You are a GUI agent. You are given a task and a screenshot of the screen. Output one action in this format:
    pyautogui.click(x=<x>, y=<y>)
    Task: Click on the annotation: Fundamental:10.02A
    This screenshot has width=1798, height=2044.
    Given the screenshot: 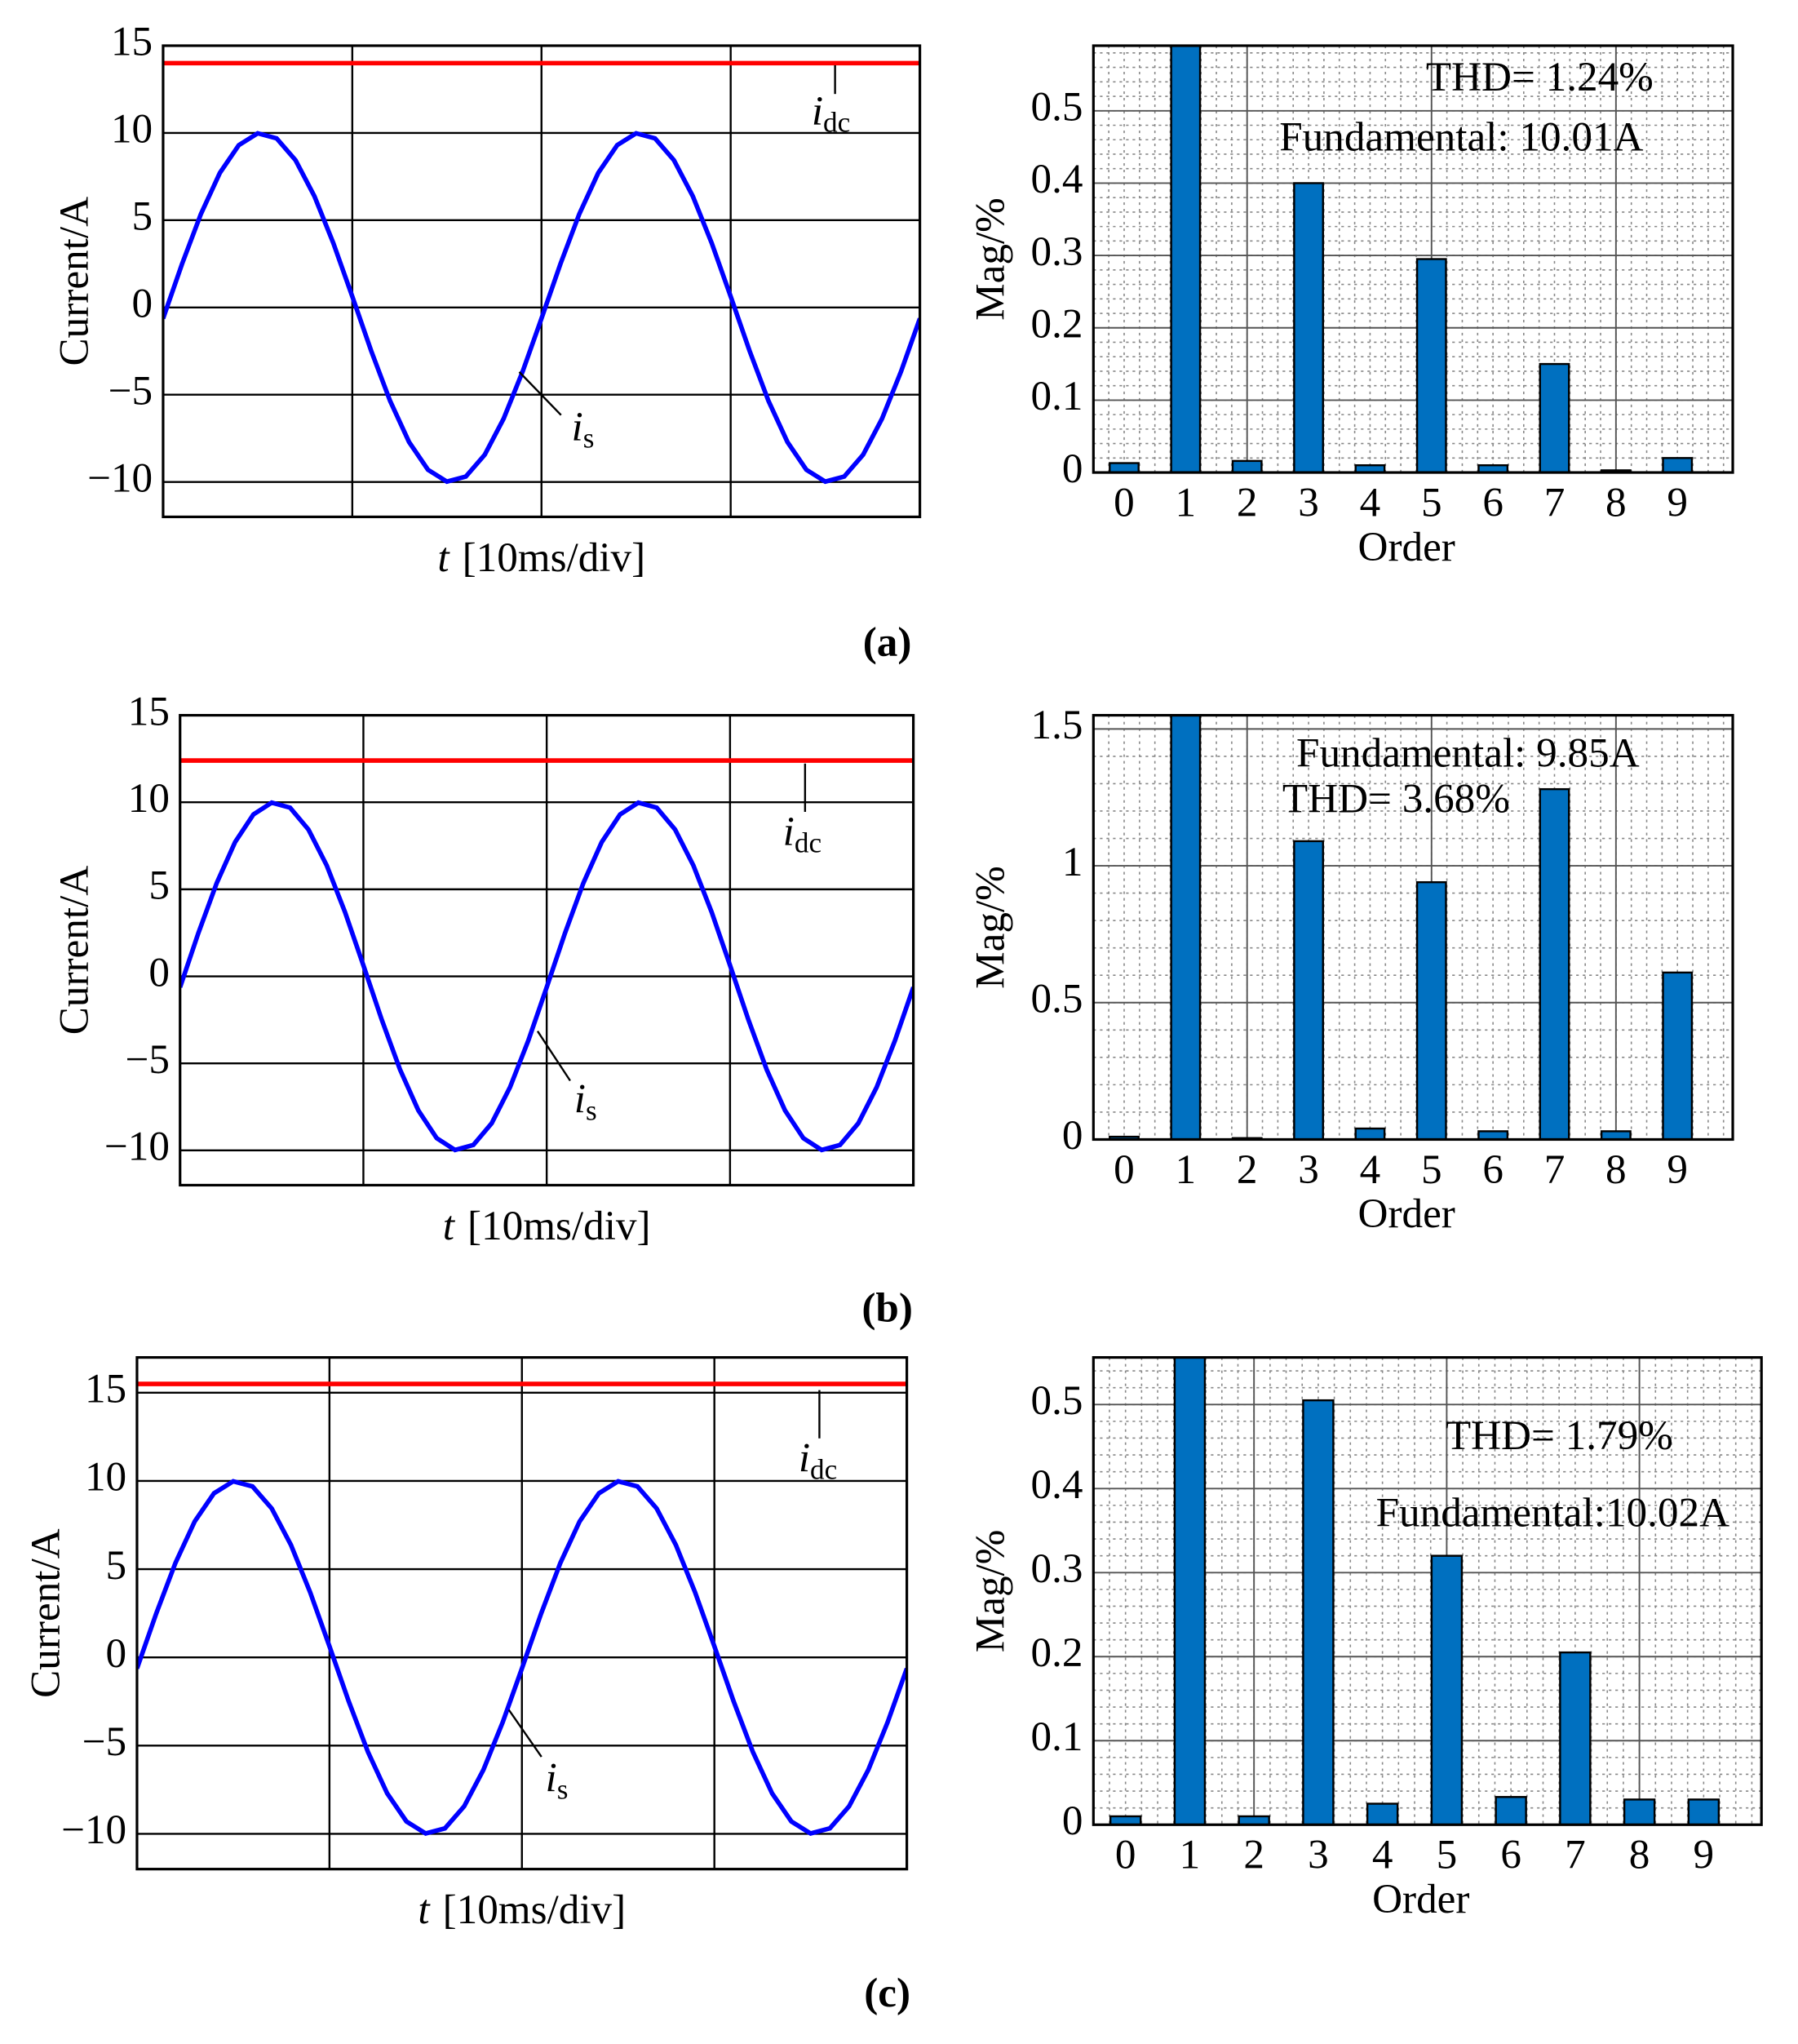 What is the action you would take?
    pyautogui.click(x=1553, y=1513)
    